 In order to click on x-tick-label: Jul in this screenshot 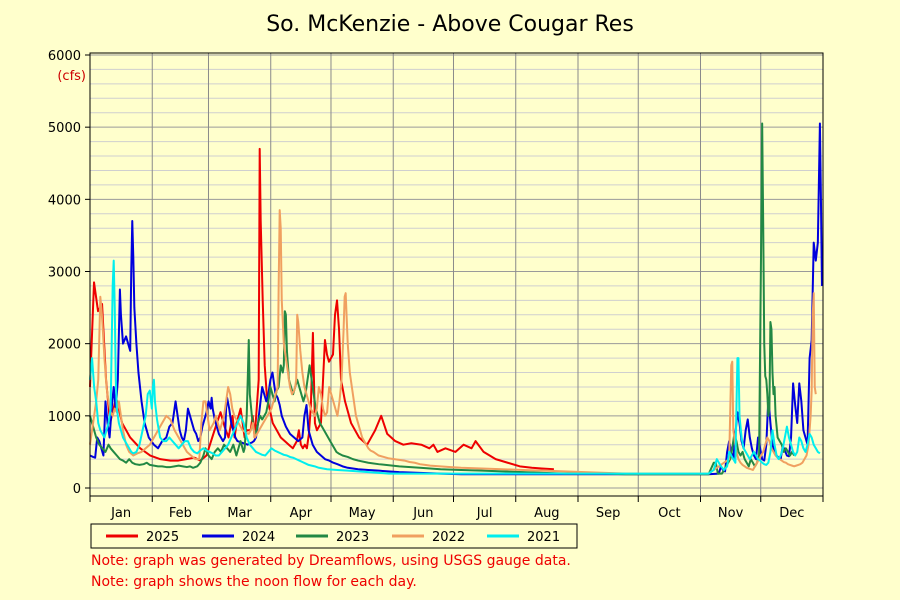, I will do `click(484, 513)`.